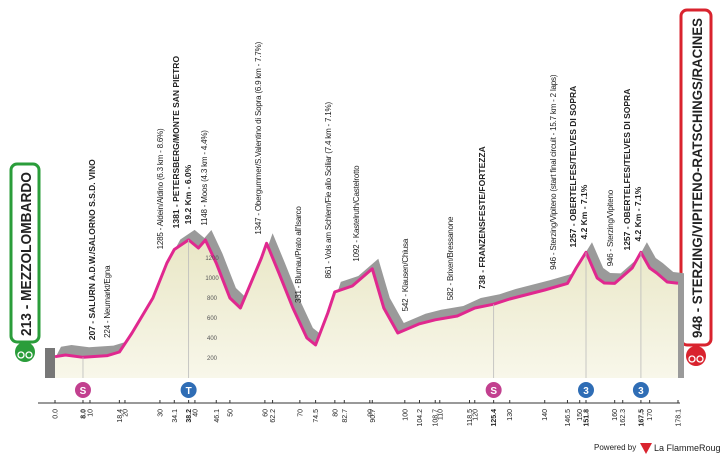 This screenshot has height=457, width=720. I want to click on x-tick-label: 8.0, so click(83, 414).